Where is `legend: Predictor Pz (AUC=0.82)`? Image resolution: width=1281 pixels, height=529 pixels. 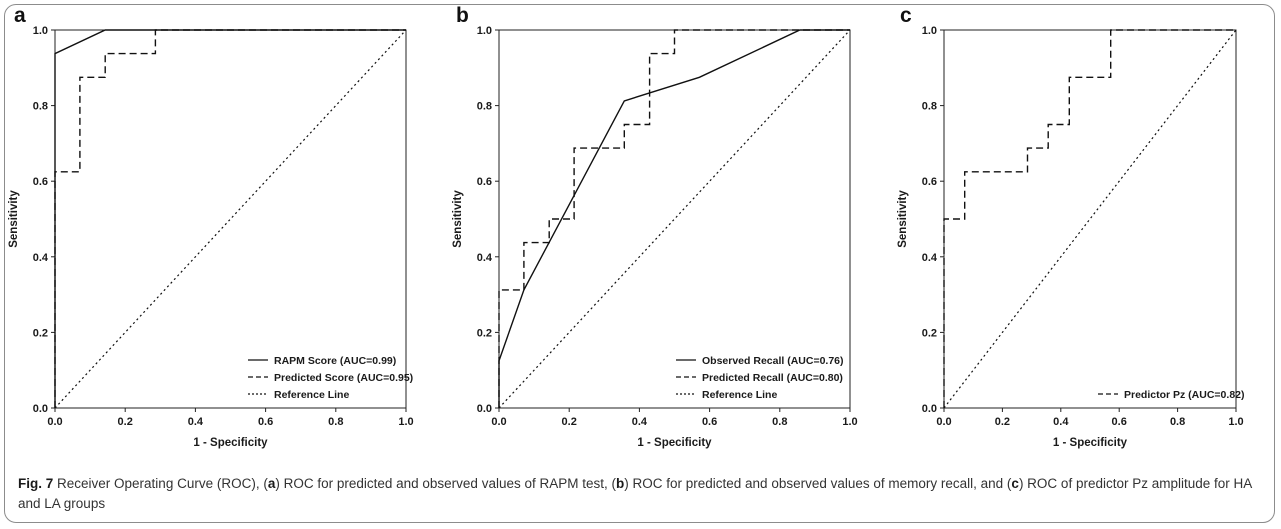 legend: Predictor Pz (AUC=0.82) is located at coordinates (1171, 395).